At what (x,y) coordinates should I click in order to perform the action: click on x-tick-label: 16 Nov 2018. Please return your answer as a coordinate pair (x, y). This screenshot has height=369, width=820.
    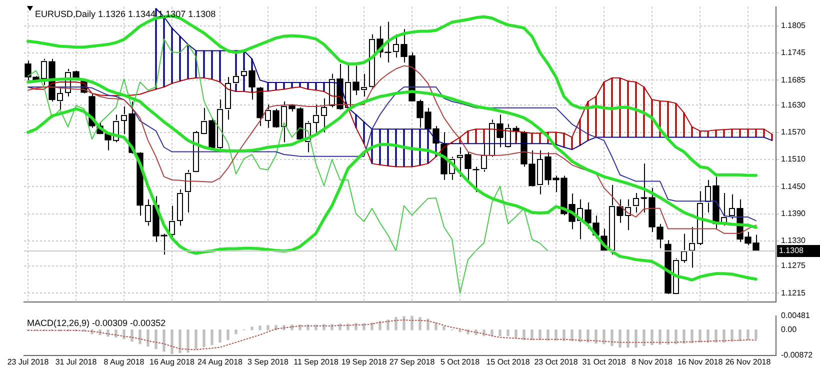
    Looking at the image, I should click on (700, 361).